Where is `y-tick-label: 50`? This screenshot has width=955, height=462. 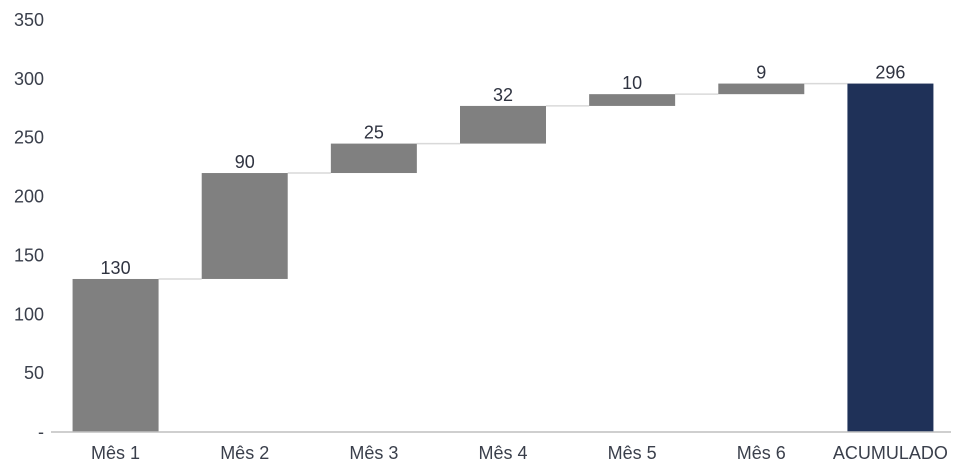
y-tick-label: 50 is located at coordinates (34, 373).